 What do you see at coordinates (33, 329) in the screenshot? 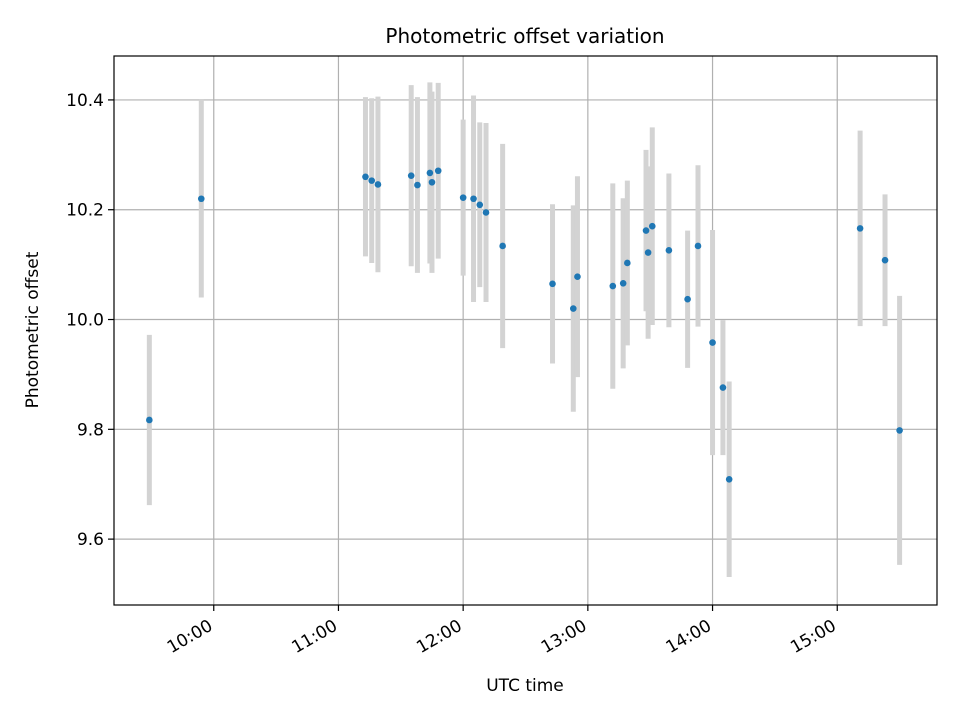
I see `y-axis-label: Photometric offset` at bounding box center [33, 329].